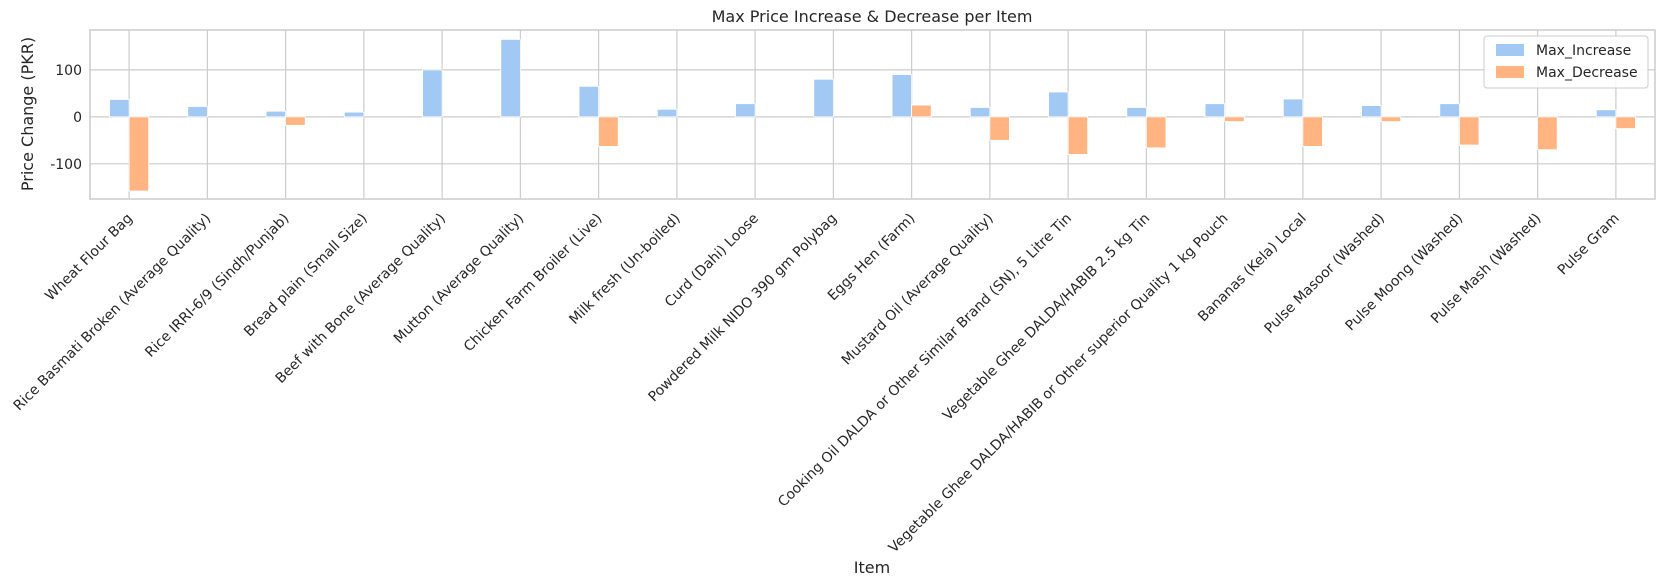  Describe the element at coordinates (217, 286) in the screenshot. I see `x-tick-label: Rice IRRI-6/9 (Sindh/Punjab)` at that location.